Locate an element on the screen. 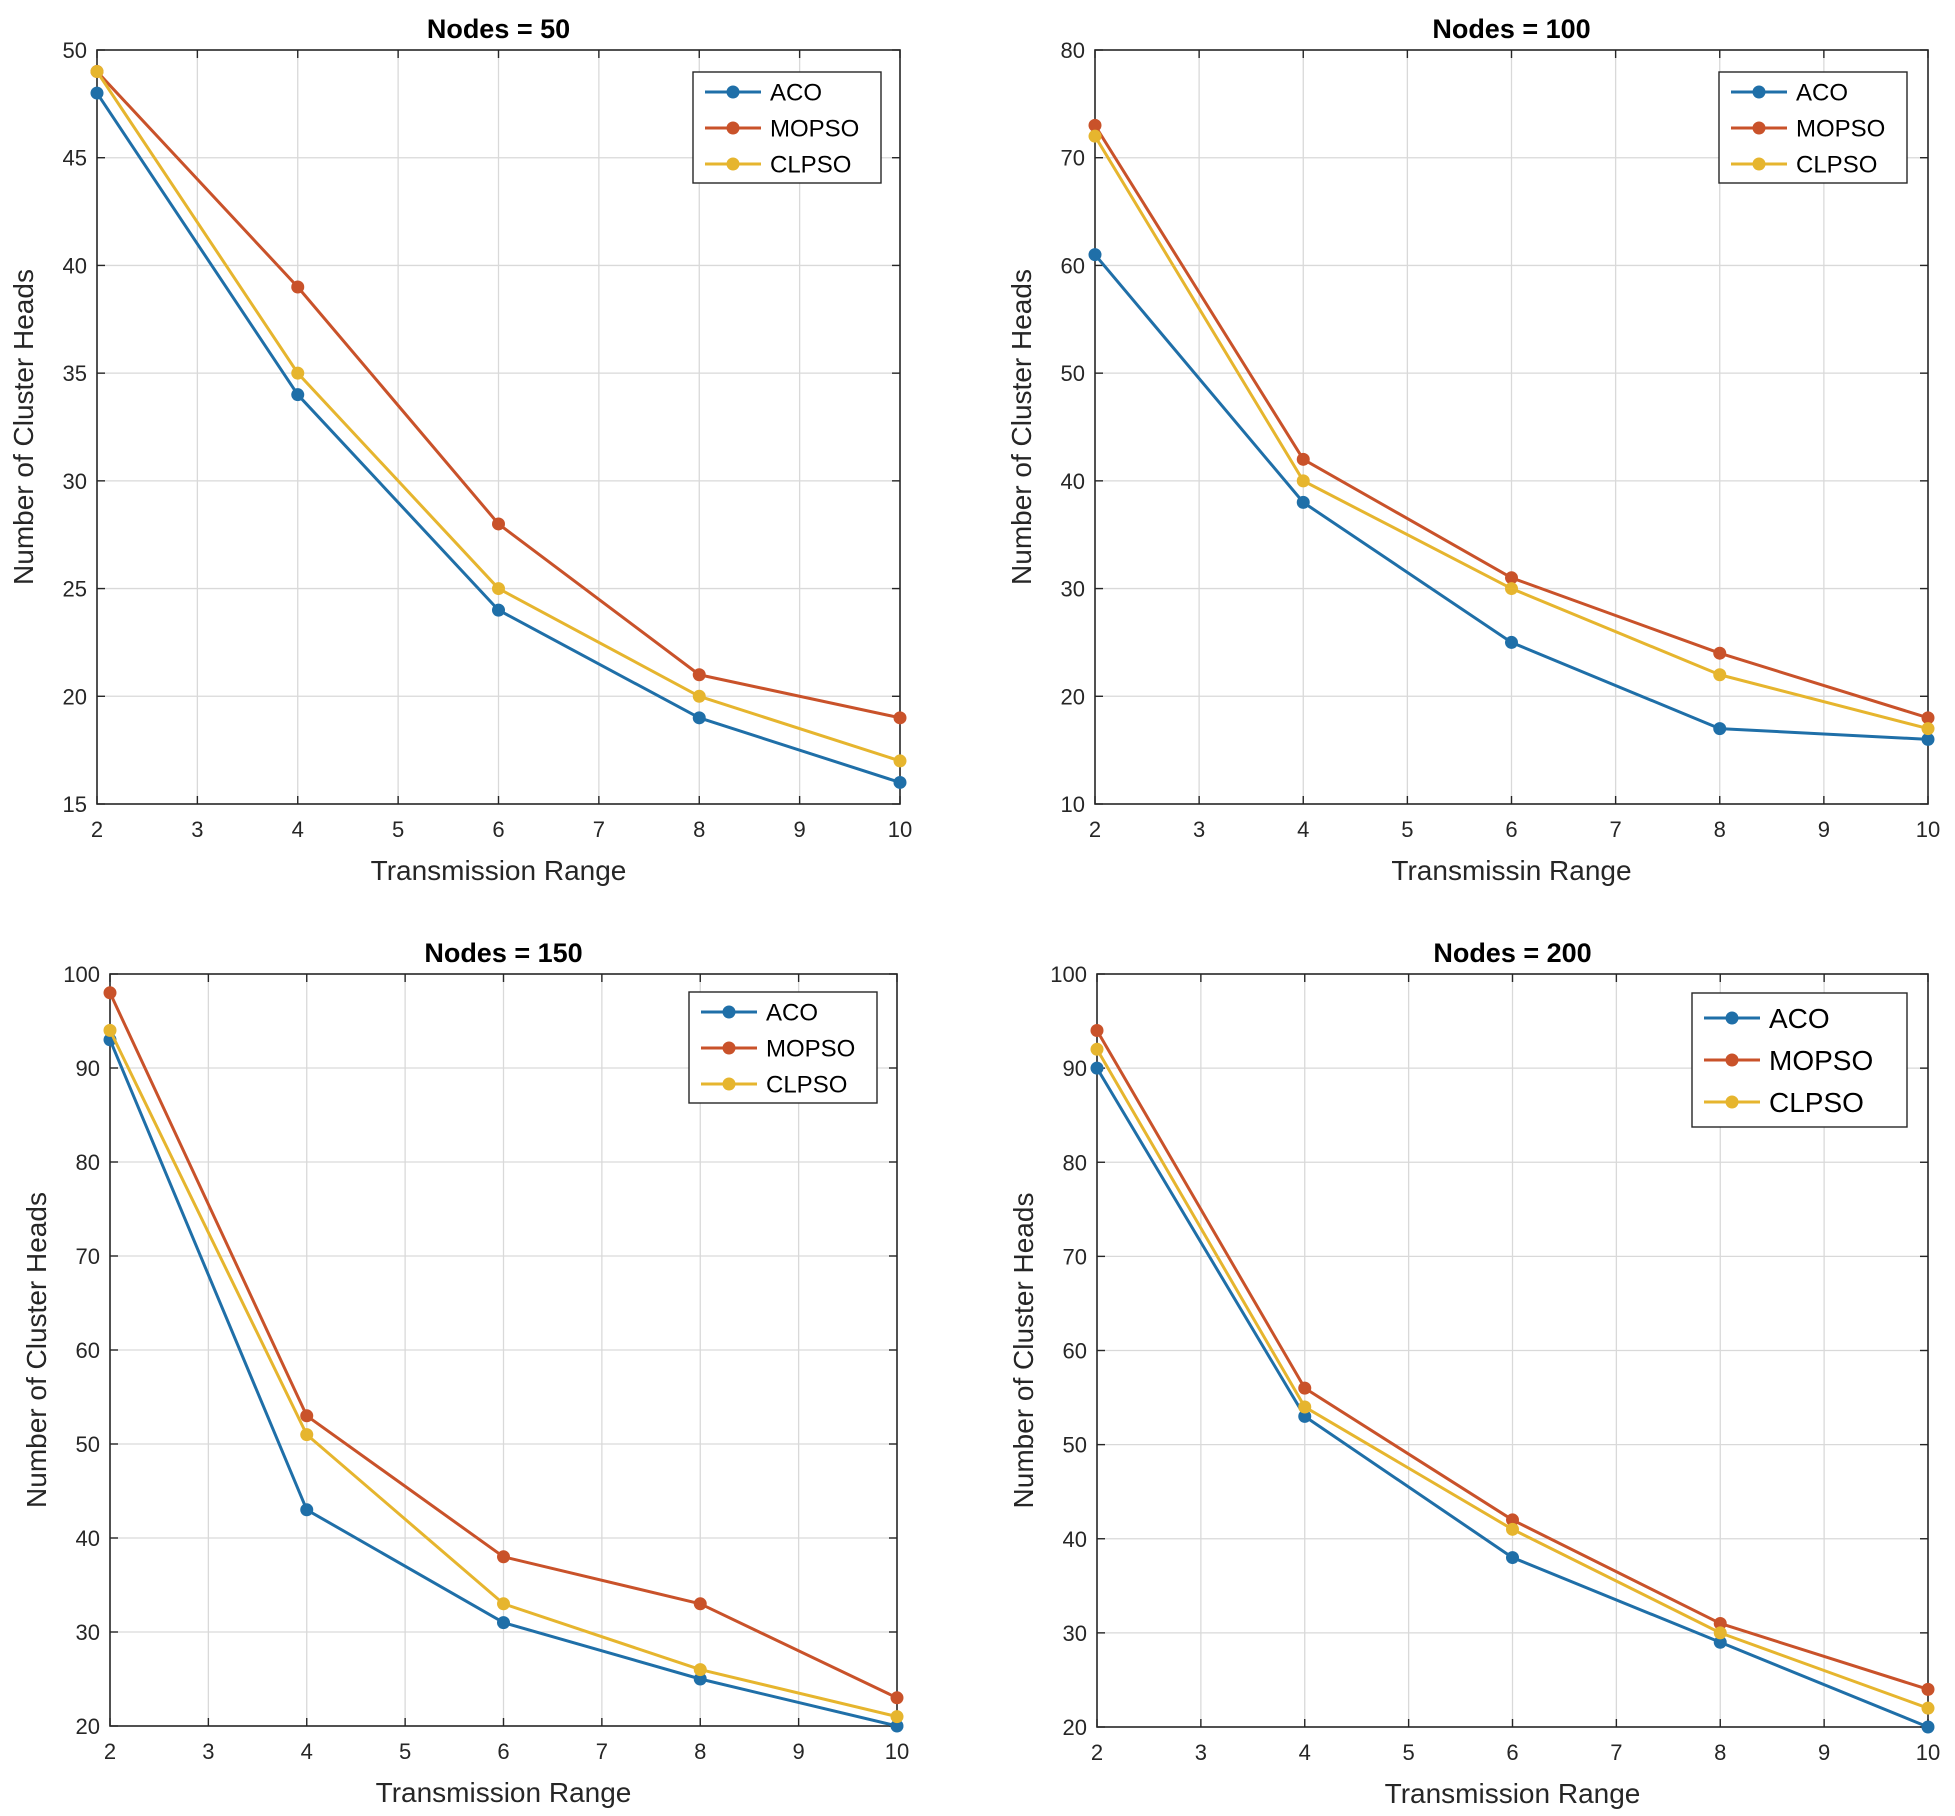 Image resolution: width=1955 pixels, height=1816 pixels. legend-marker-aco is located at coordinates (1759, 92).